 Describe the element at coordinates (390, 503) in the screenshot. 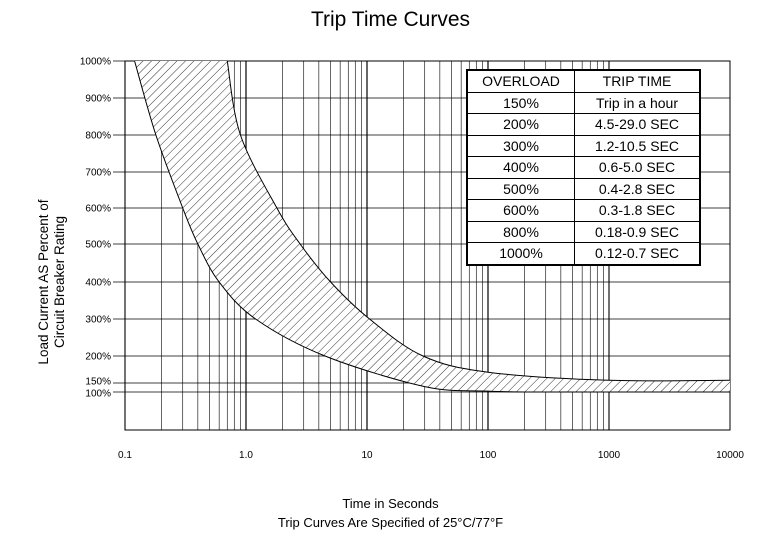

I see `x-axis-label: Time in Seconds` at that location.